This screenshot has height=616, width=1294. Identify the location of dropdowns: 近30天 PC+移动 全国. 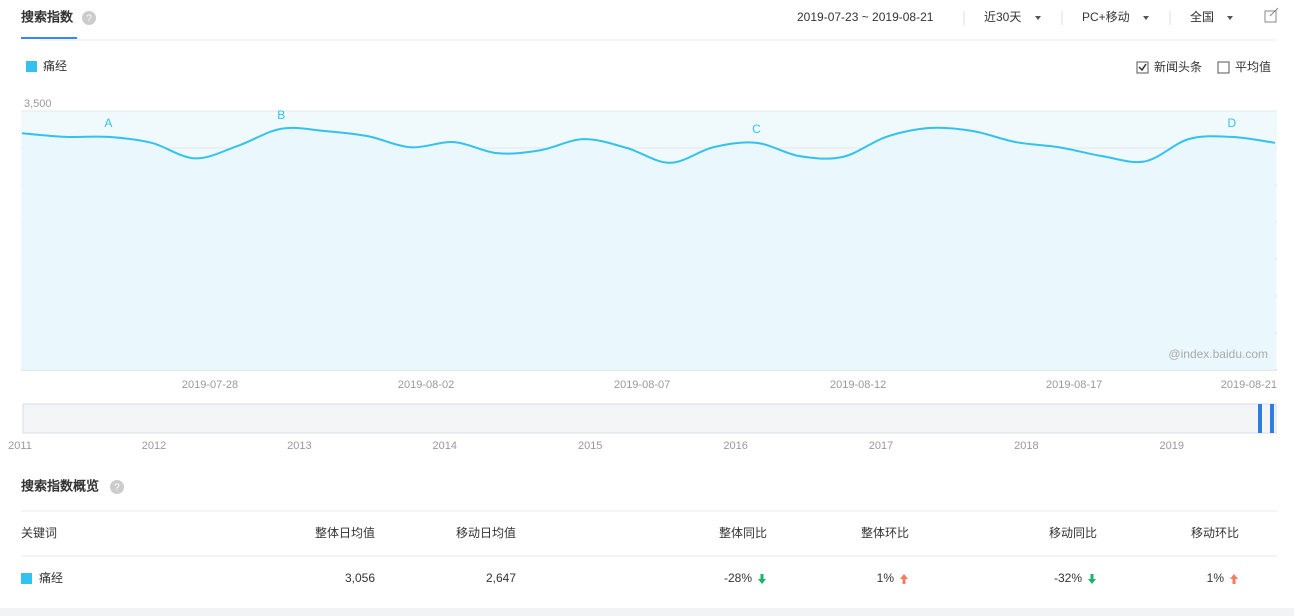
(1098, 17).